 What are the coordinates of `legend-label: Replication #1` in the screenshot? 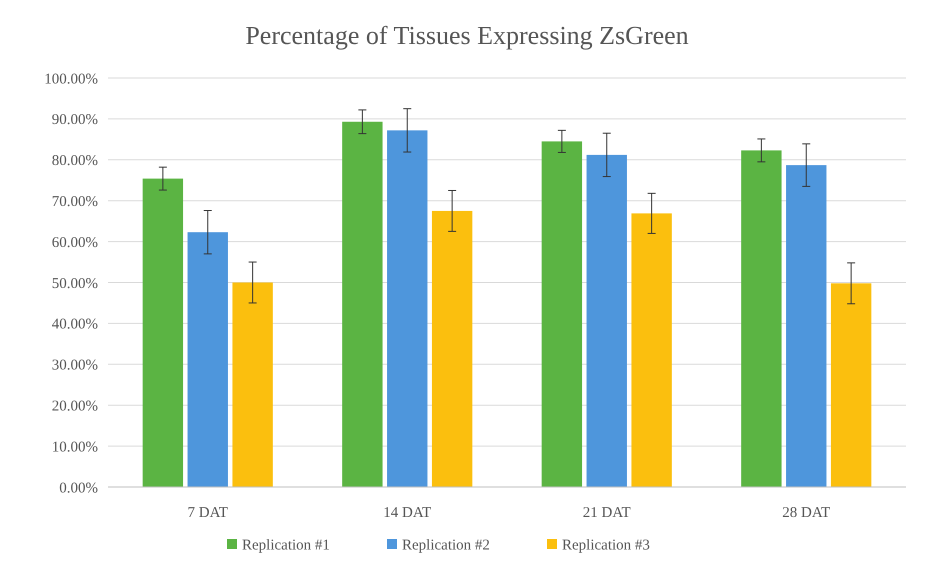 It's located at (286, 545).